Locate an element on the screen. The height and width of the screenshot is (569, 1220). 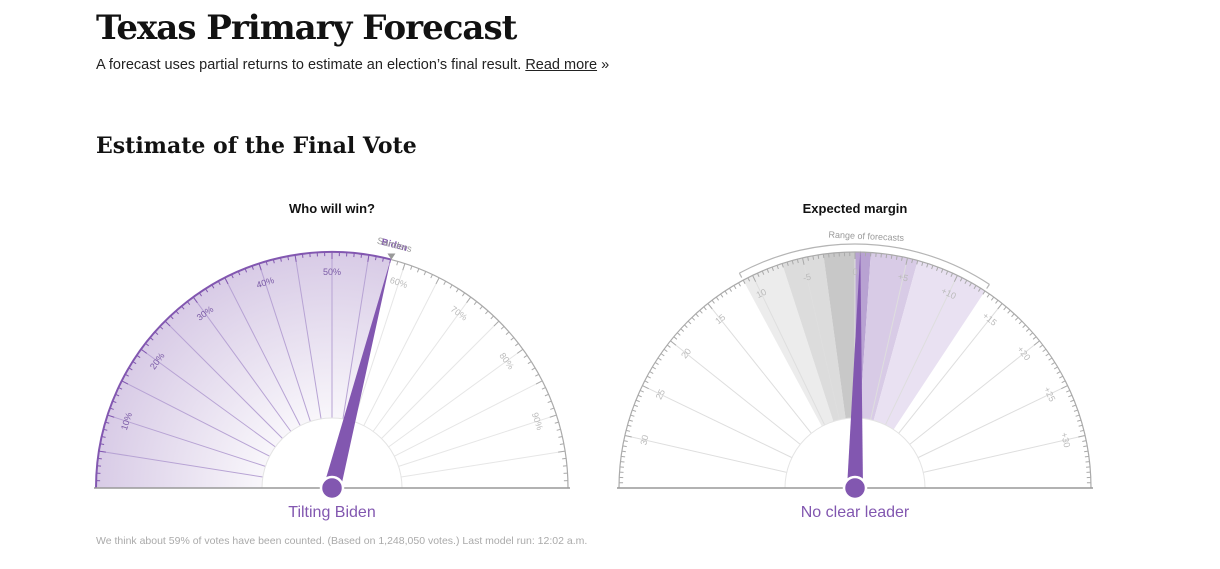
gauge-tick-label: -5 is located at coordinates (807, 278).